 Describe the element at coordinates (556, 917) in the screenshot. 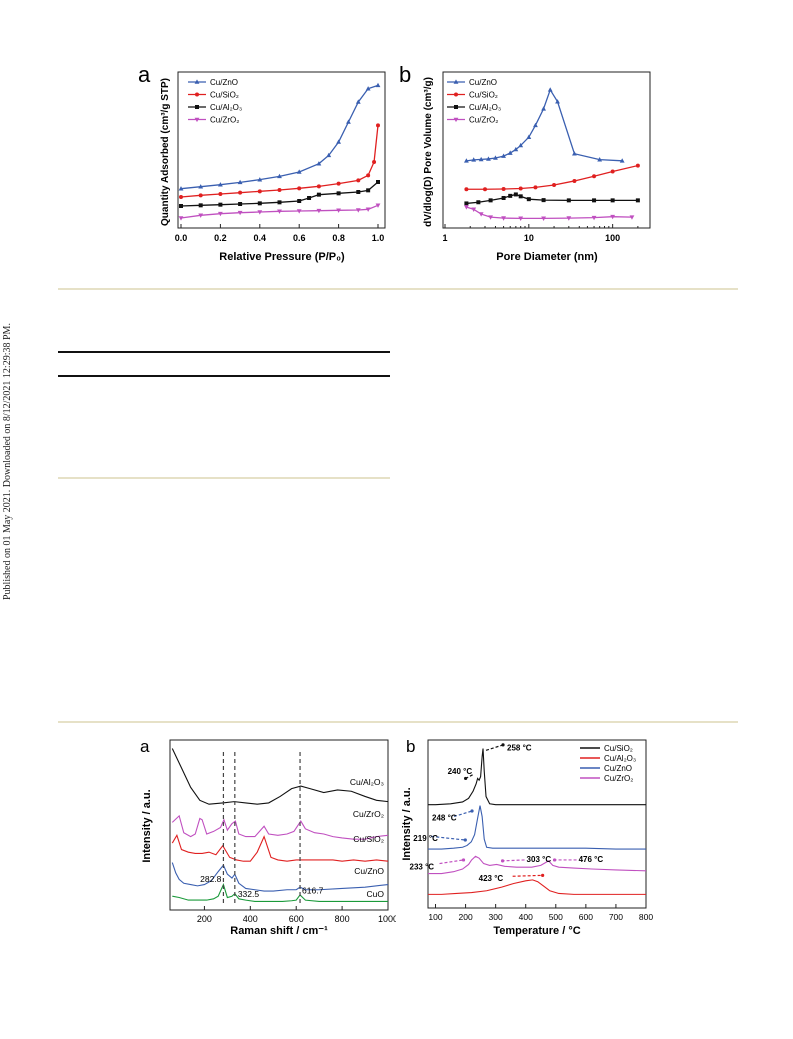

I see `x-tick-label: 500` at that location.